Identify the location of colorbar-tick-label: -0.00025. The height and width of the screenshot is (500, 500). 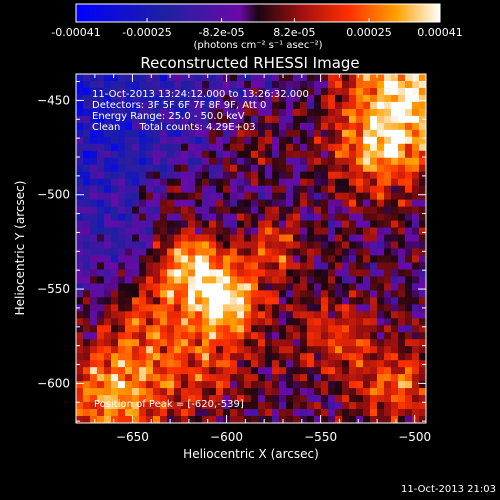
(146, 32).